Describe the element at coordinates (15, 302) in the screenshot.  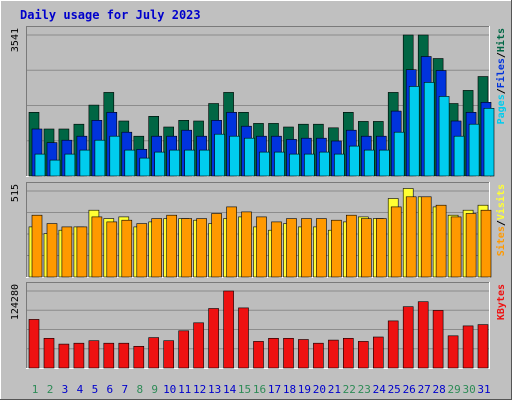
I see `y-tick-label: 124280` at that location.